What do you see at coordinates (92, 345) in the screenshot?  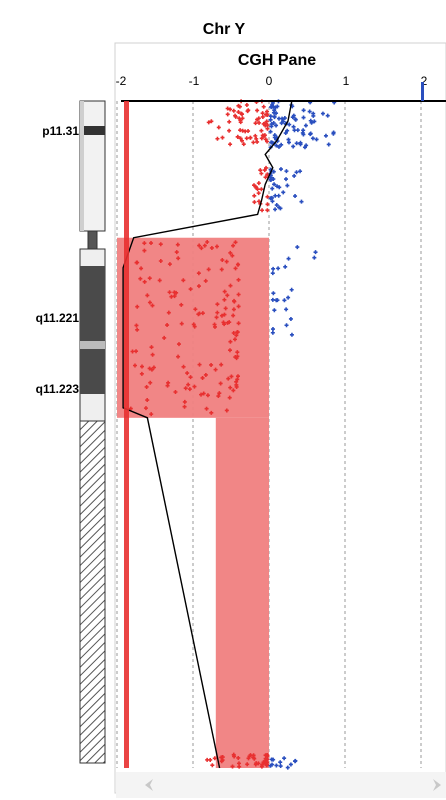 I see `q11-222-band` at bounding box center [92, 345].